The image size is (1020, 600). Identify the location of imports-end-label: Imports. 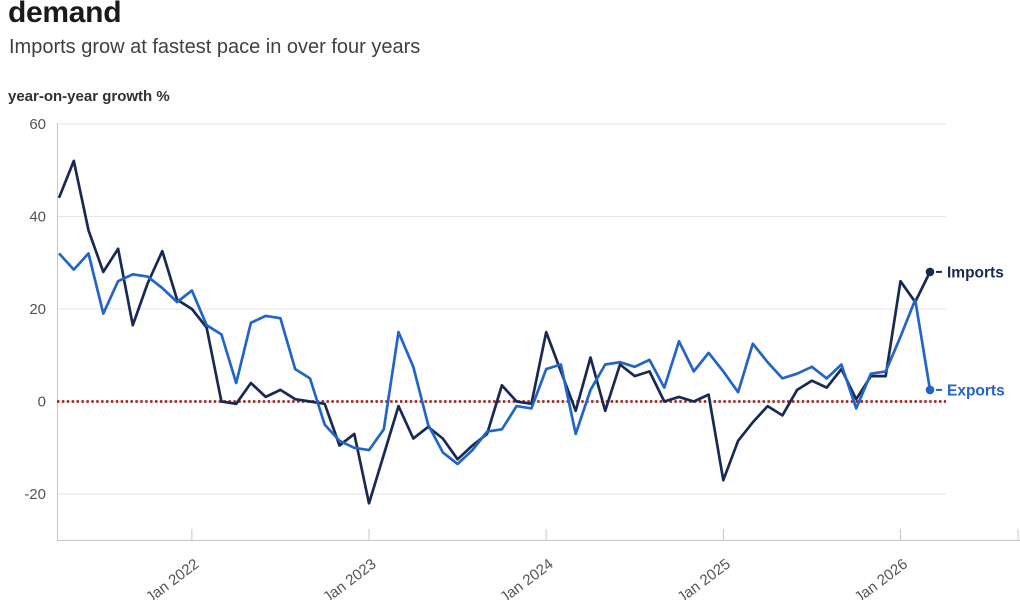
(975, 272).